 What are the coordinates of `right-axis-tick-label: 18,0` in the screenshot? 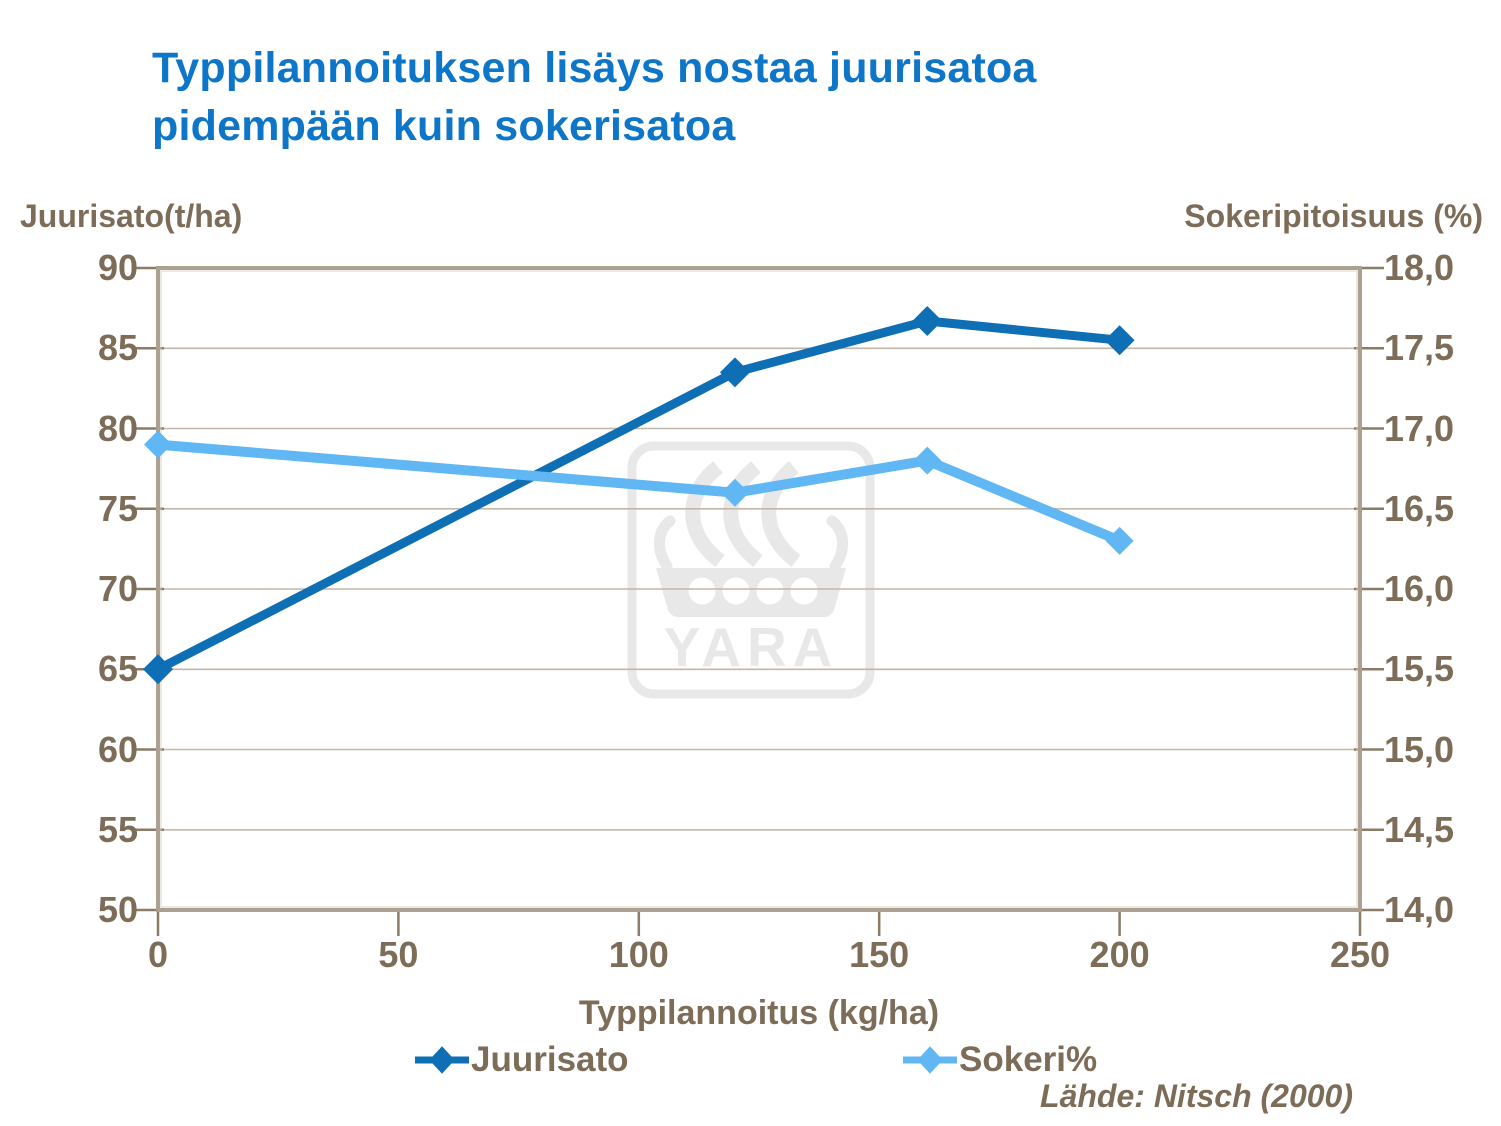 It's located at (1419, 267).